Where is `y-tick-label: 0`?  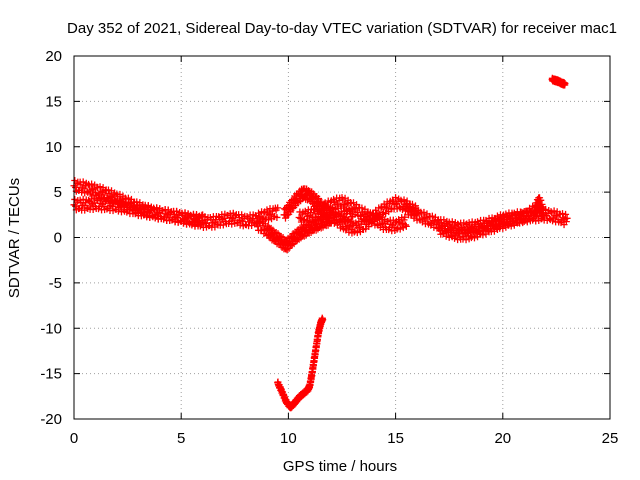
y-tick-label: 0 is located at coordinates (58, 238).